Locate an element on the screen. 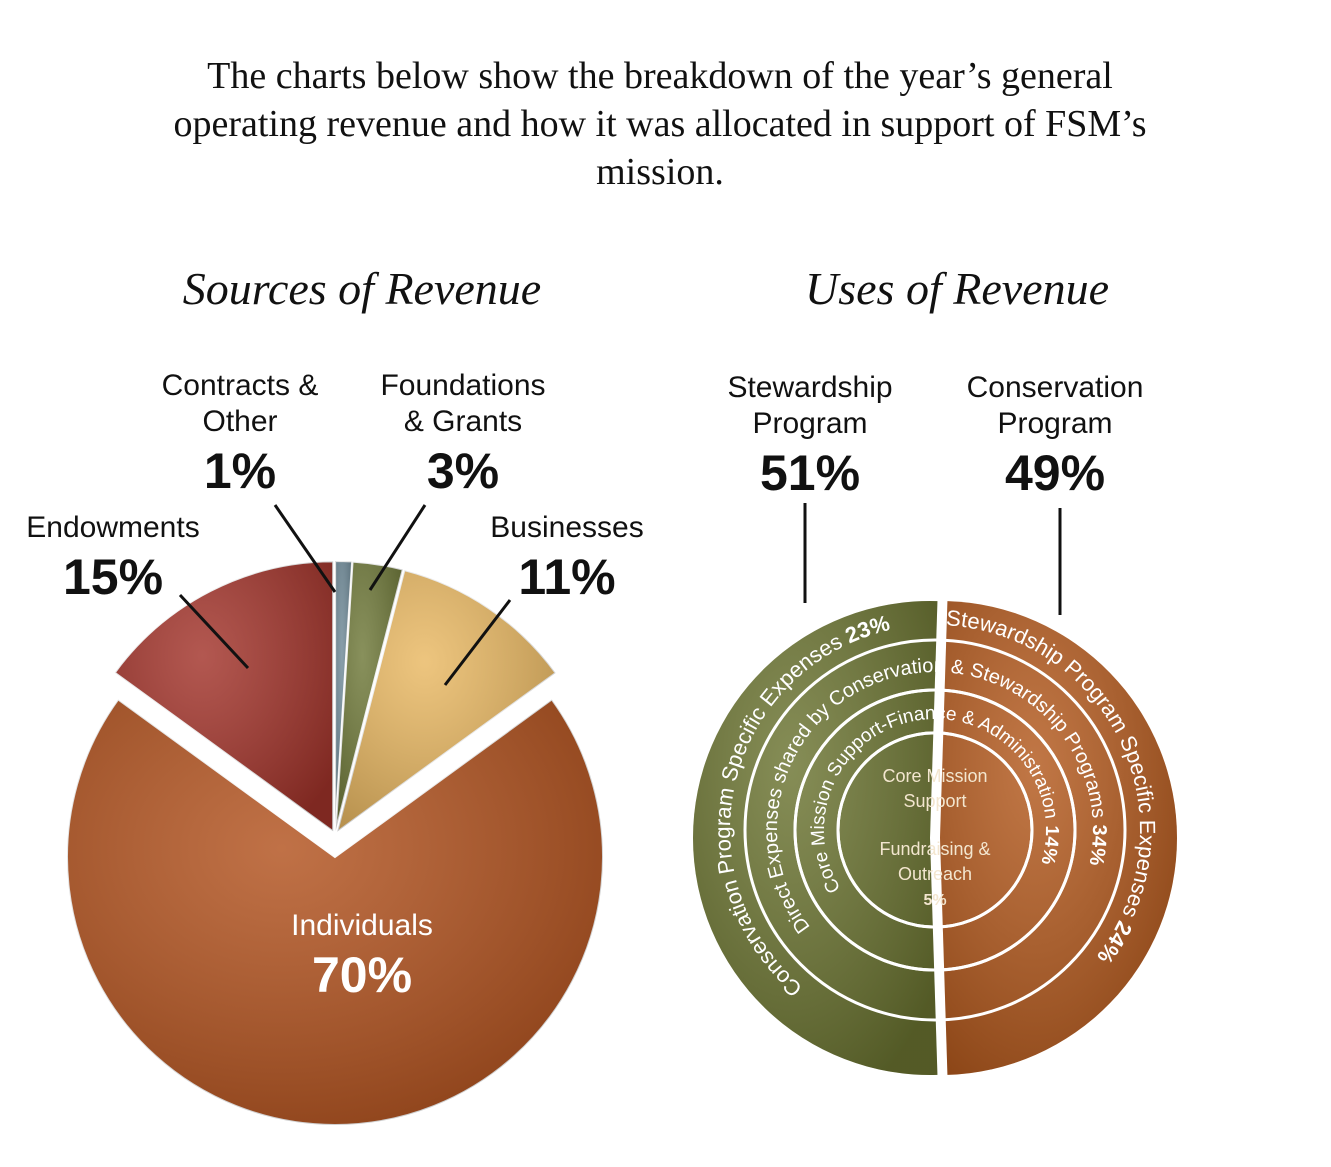 The image size is (1331, 1167). half-label: Stewardship Program 51% is located at coordinates (810, 437).